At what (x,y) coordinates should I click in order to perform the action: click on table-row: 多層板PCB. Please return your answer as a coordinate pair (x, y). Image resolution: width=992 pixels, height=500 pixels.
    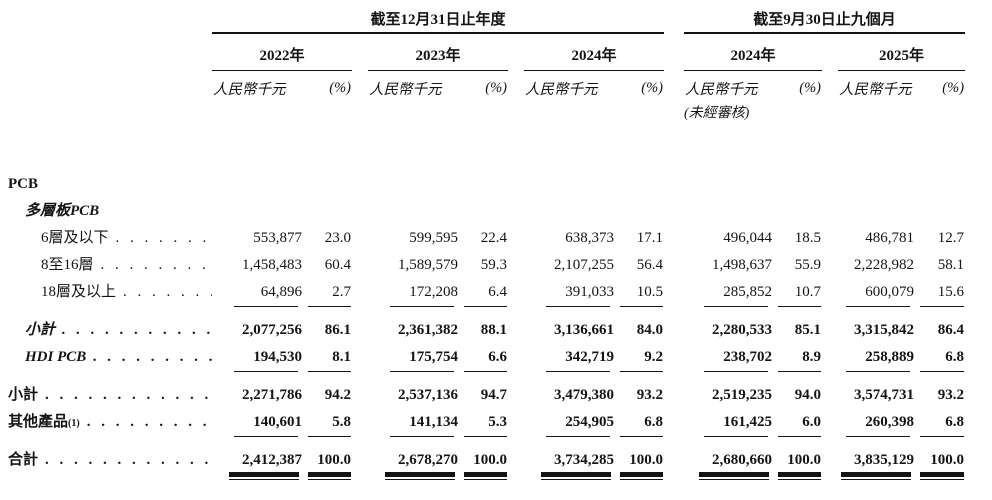
    Looking at the image, I should click on (482, 206).